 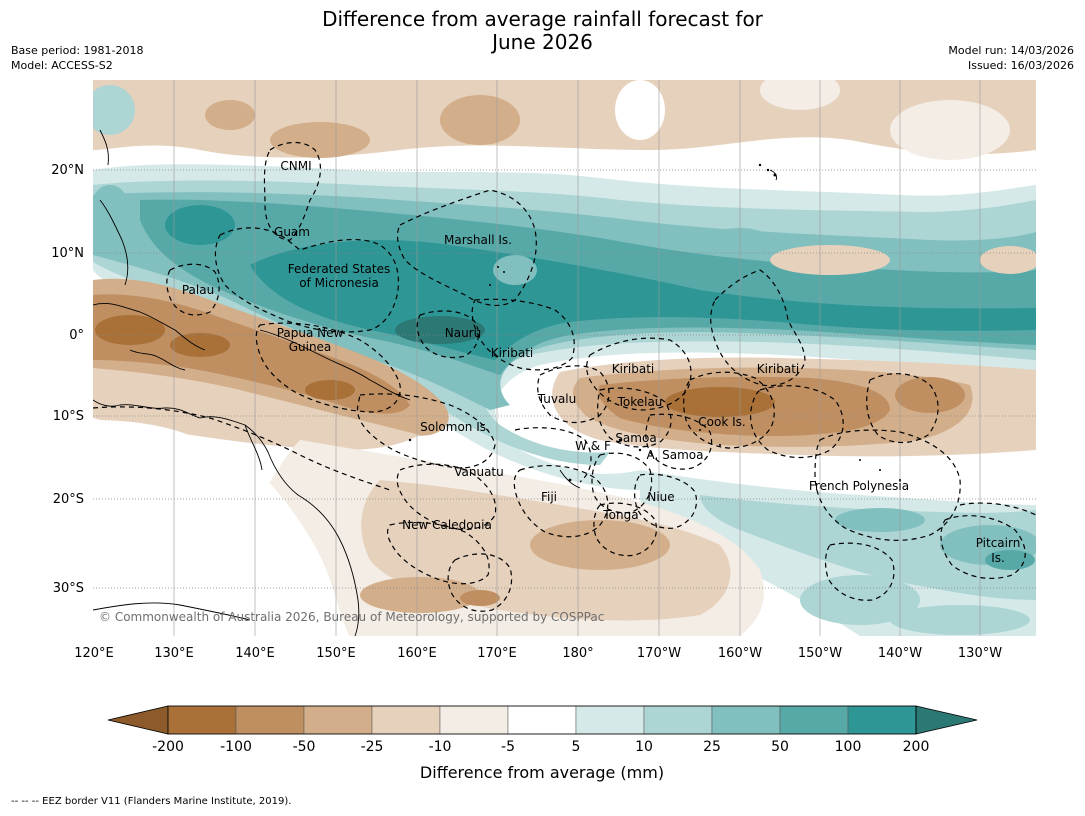 What do you see at coordinates (998, 558) in the screenshot?
I see `label-pitcairn-2: Is.` at bounding box center [998, 558].